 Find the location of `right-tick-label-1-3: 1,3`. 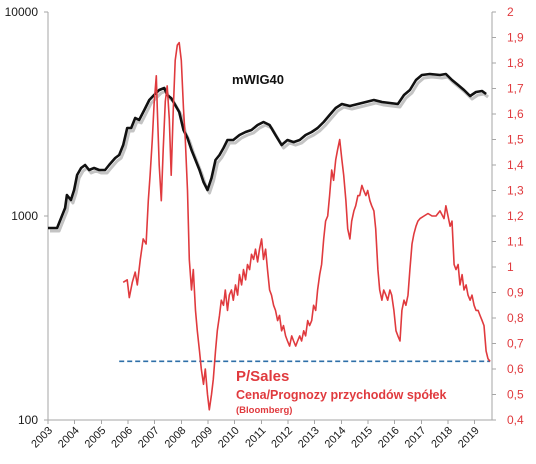

right-tick-label-1-3: 1,3 is located at coordinates (515, 191).